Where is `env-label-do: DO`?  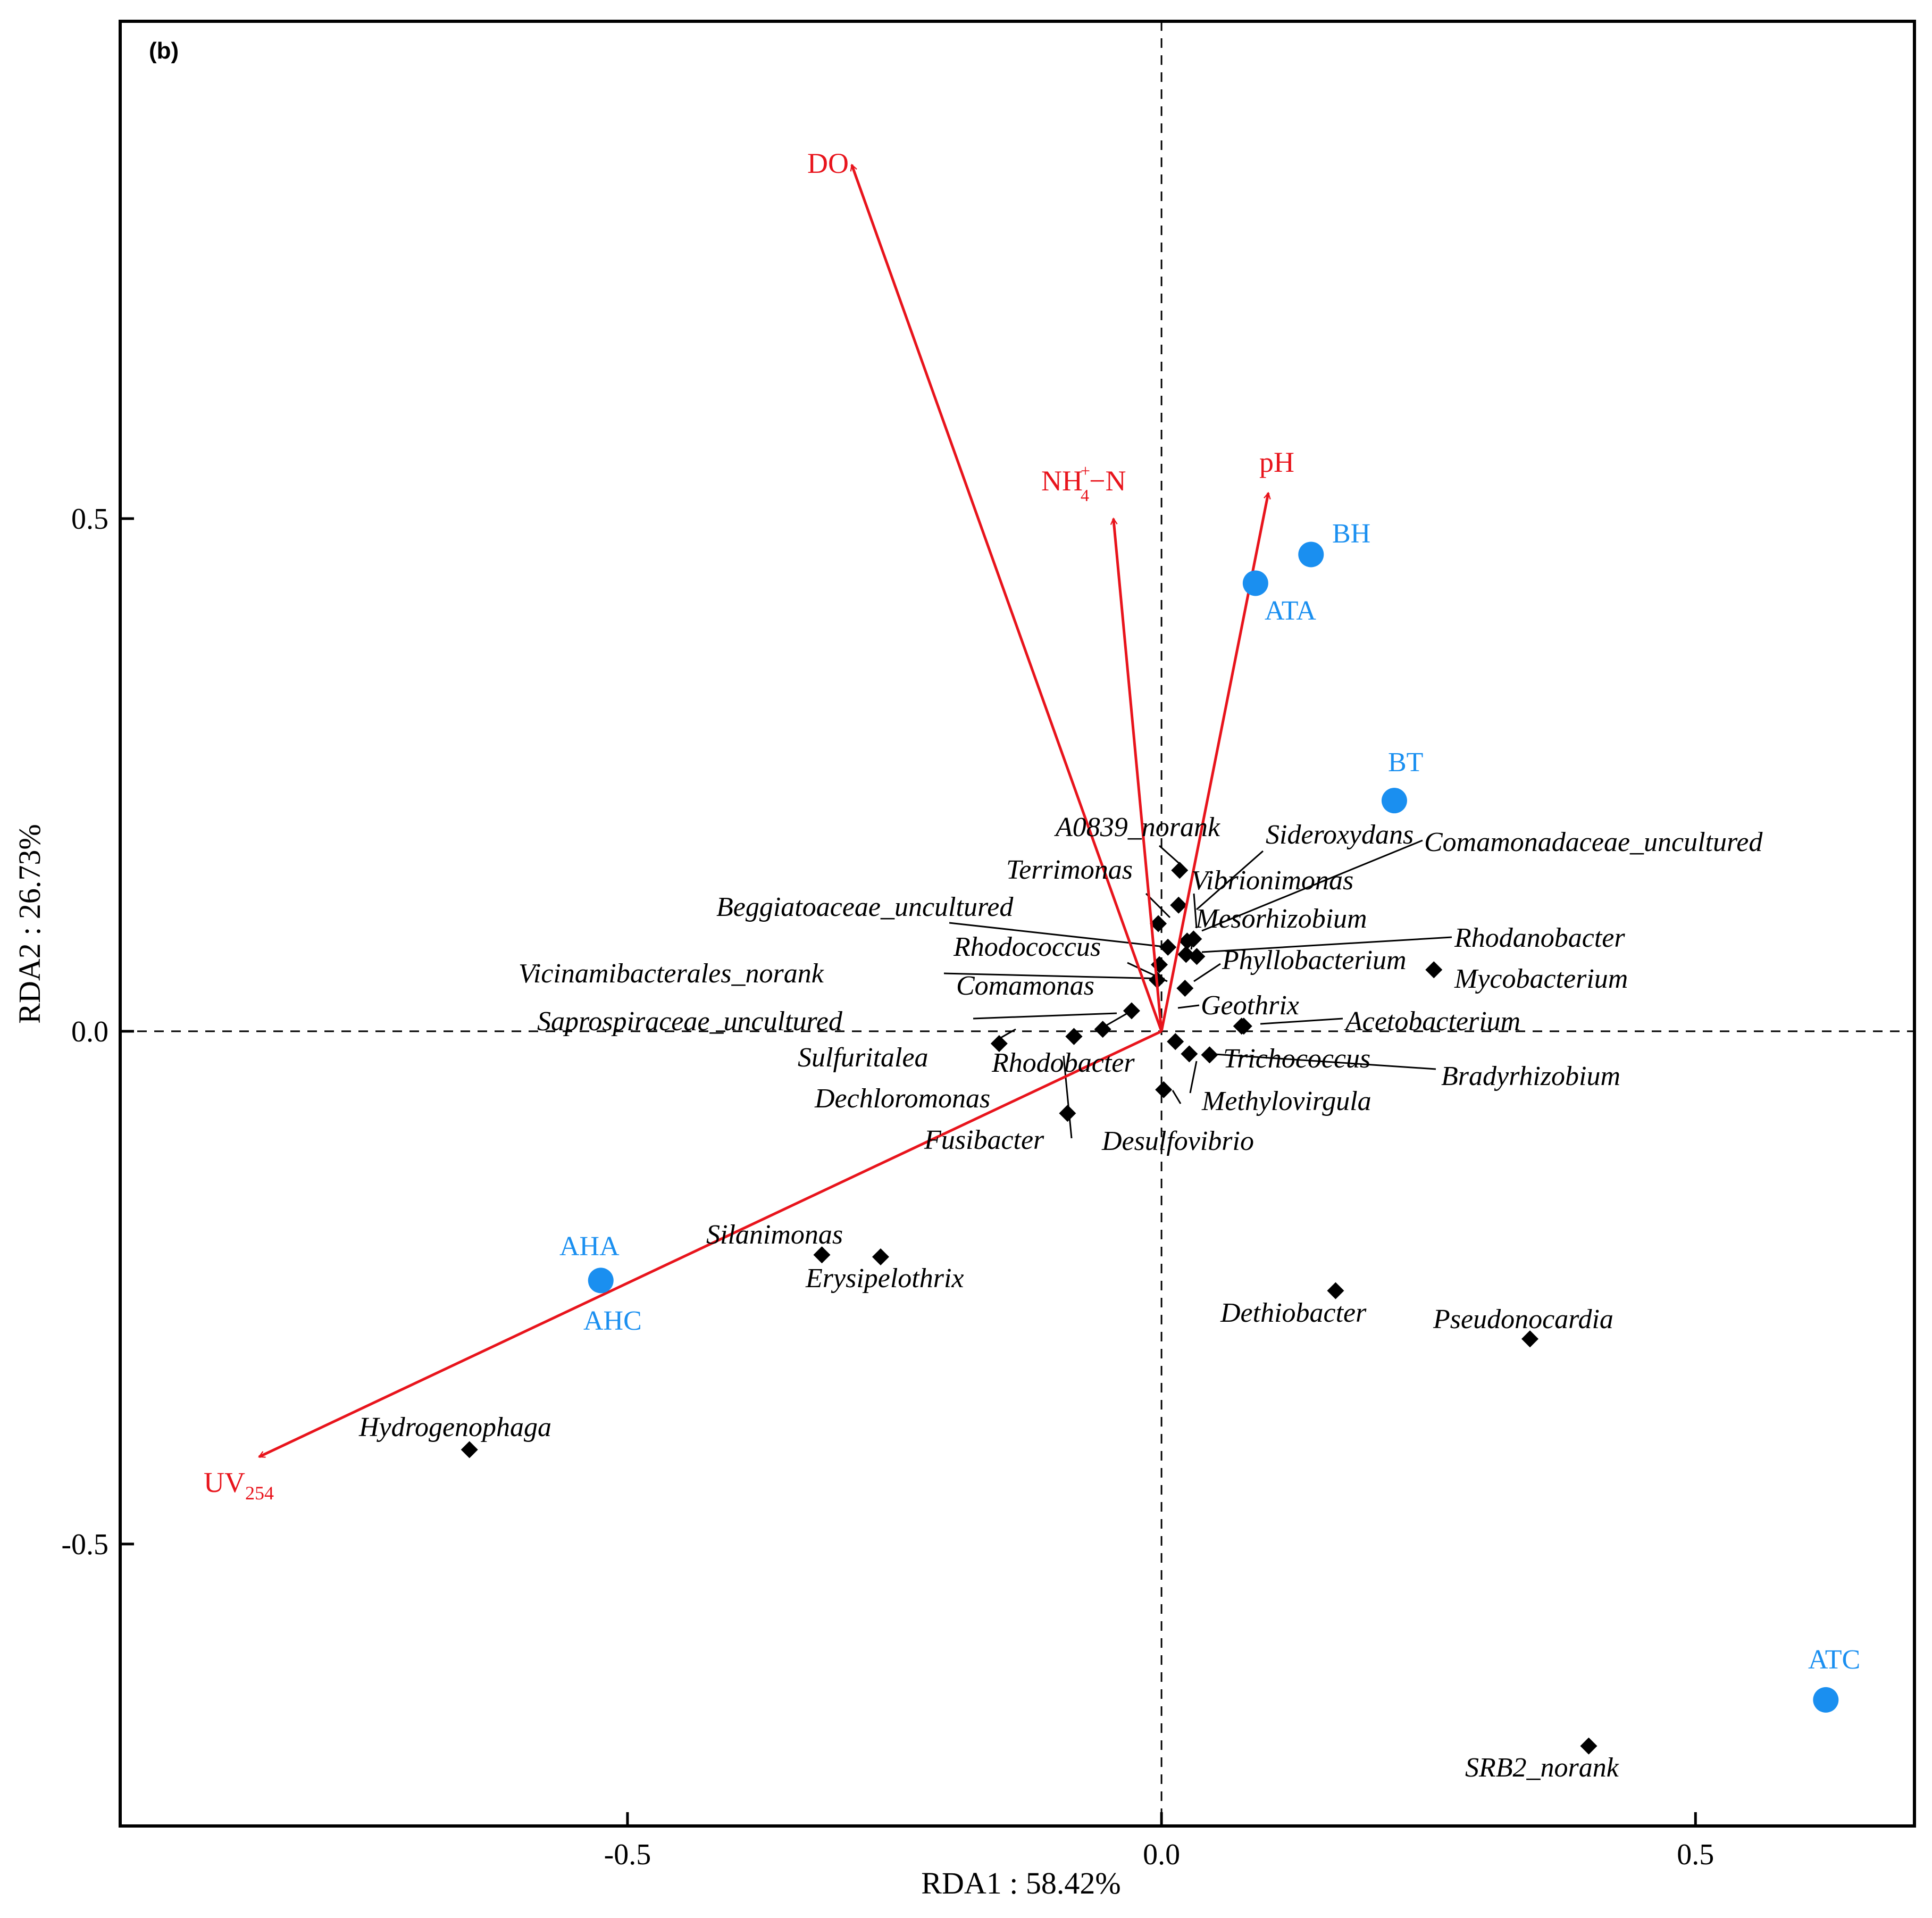
env-label-do: DO is located at coordinates (828, 163).